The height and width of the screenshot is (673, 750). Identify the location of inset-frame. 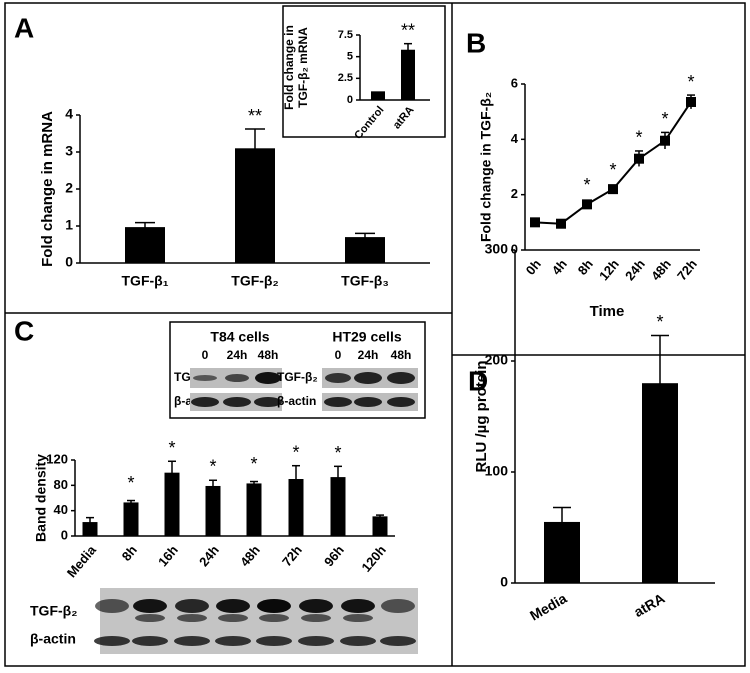
(364, 71).